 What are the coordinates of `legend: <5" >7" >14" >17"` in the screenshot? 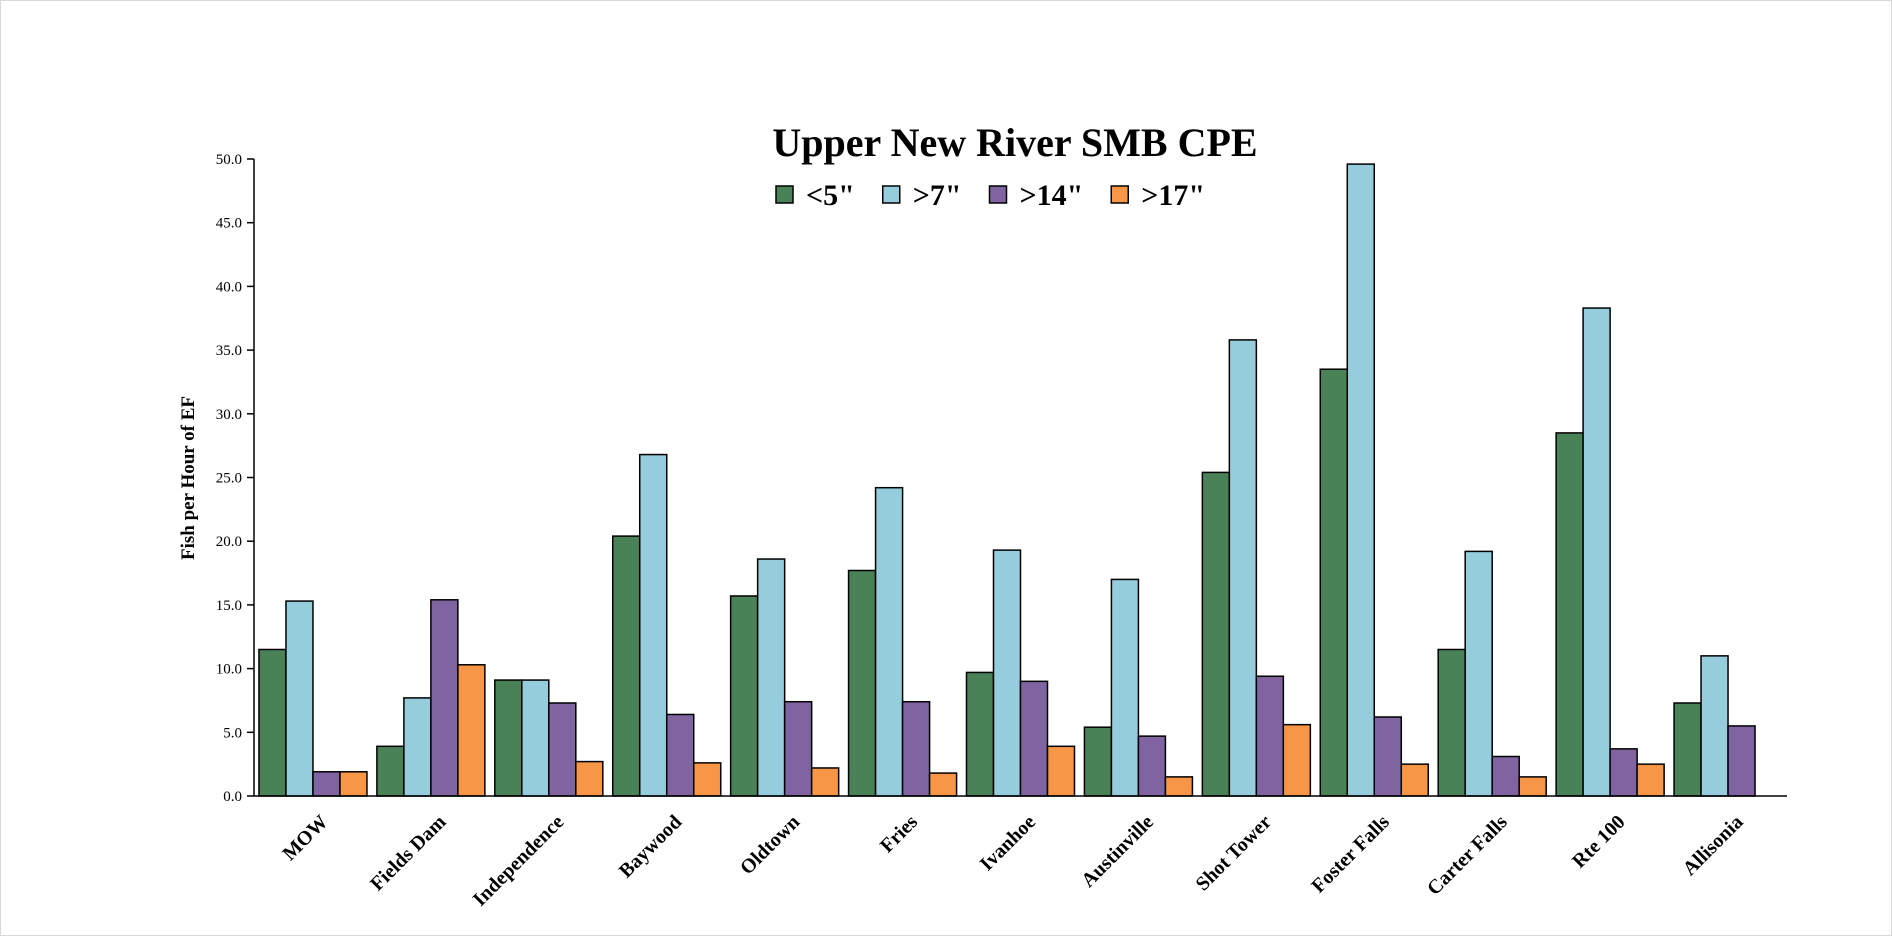 It's located at (990, 195).